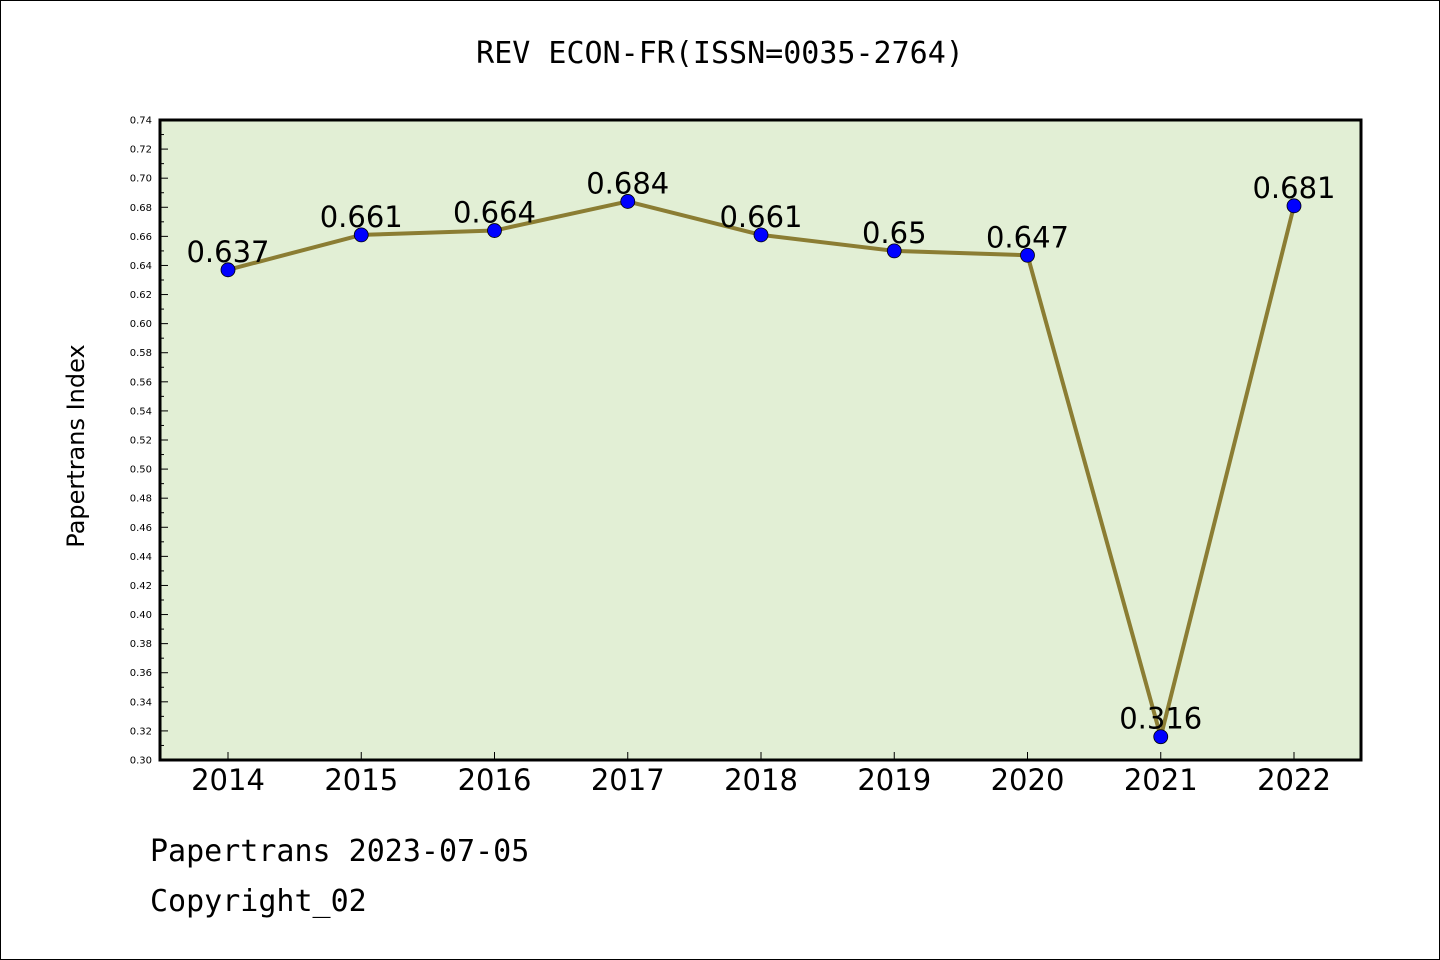 The width and height of the screenshot is (1440, 960). I want to click on y-tick-label: 0.52, so click(141, 441).